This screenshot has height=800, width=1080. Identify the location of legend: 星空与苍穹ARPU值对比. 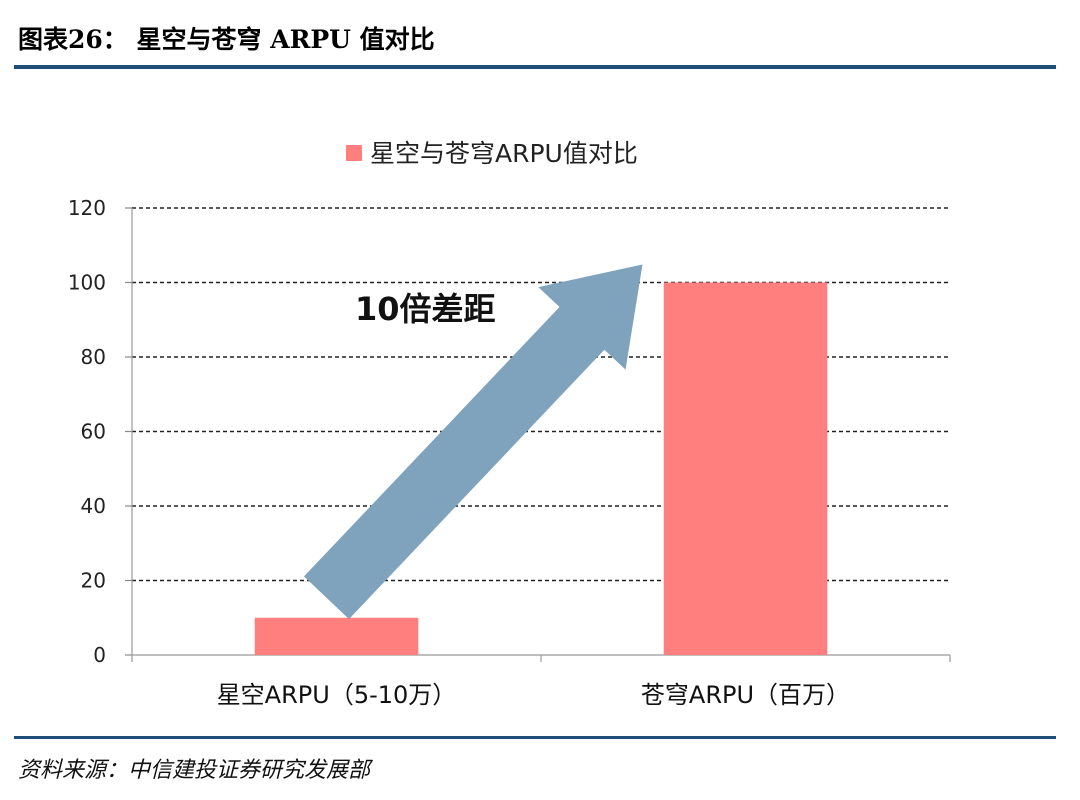
(492, 153).